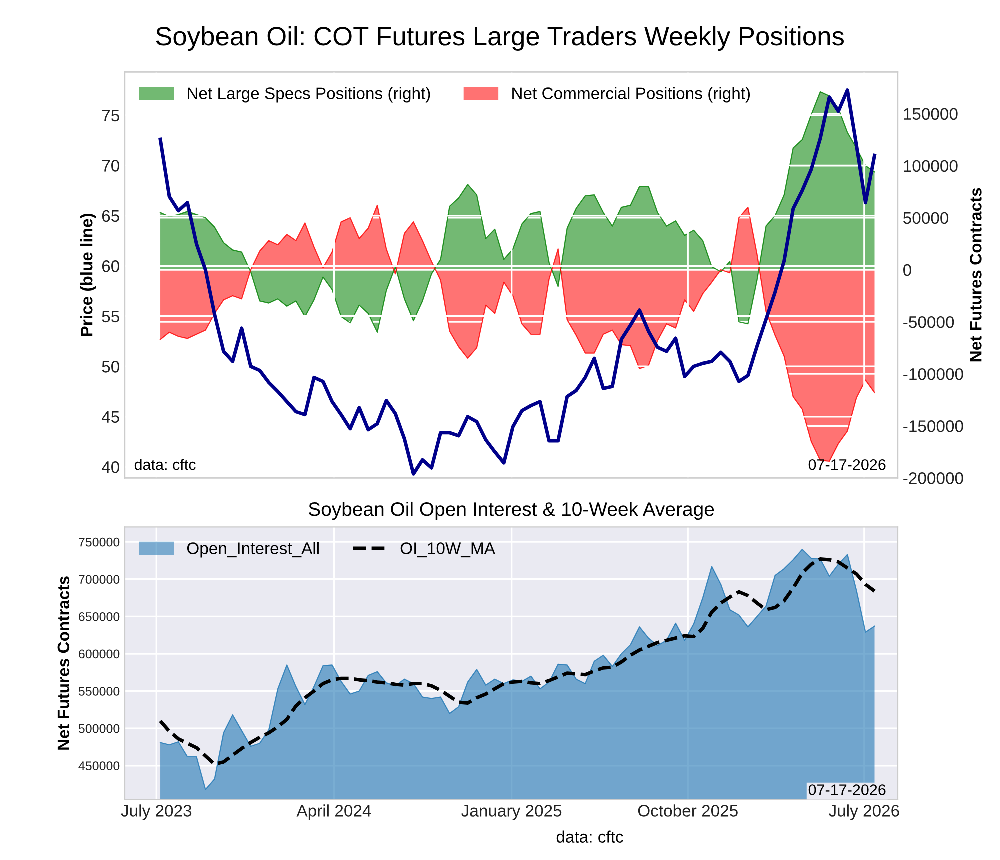 The width and height of the screenshot is (1000, 860). I want to click on y-tick-label: 450000, so click(99, 766).